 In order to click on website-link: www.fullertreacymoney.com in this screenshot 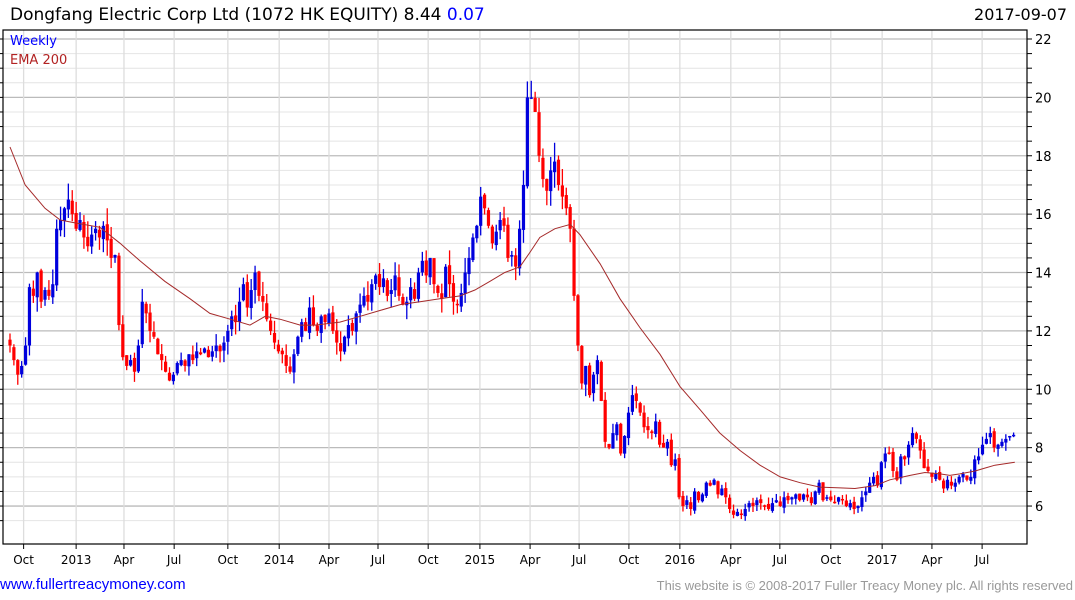, I will do `click(93, 584)`.